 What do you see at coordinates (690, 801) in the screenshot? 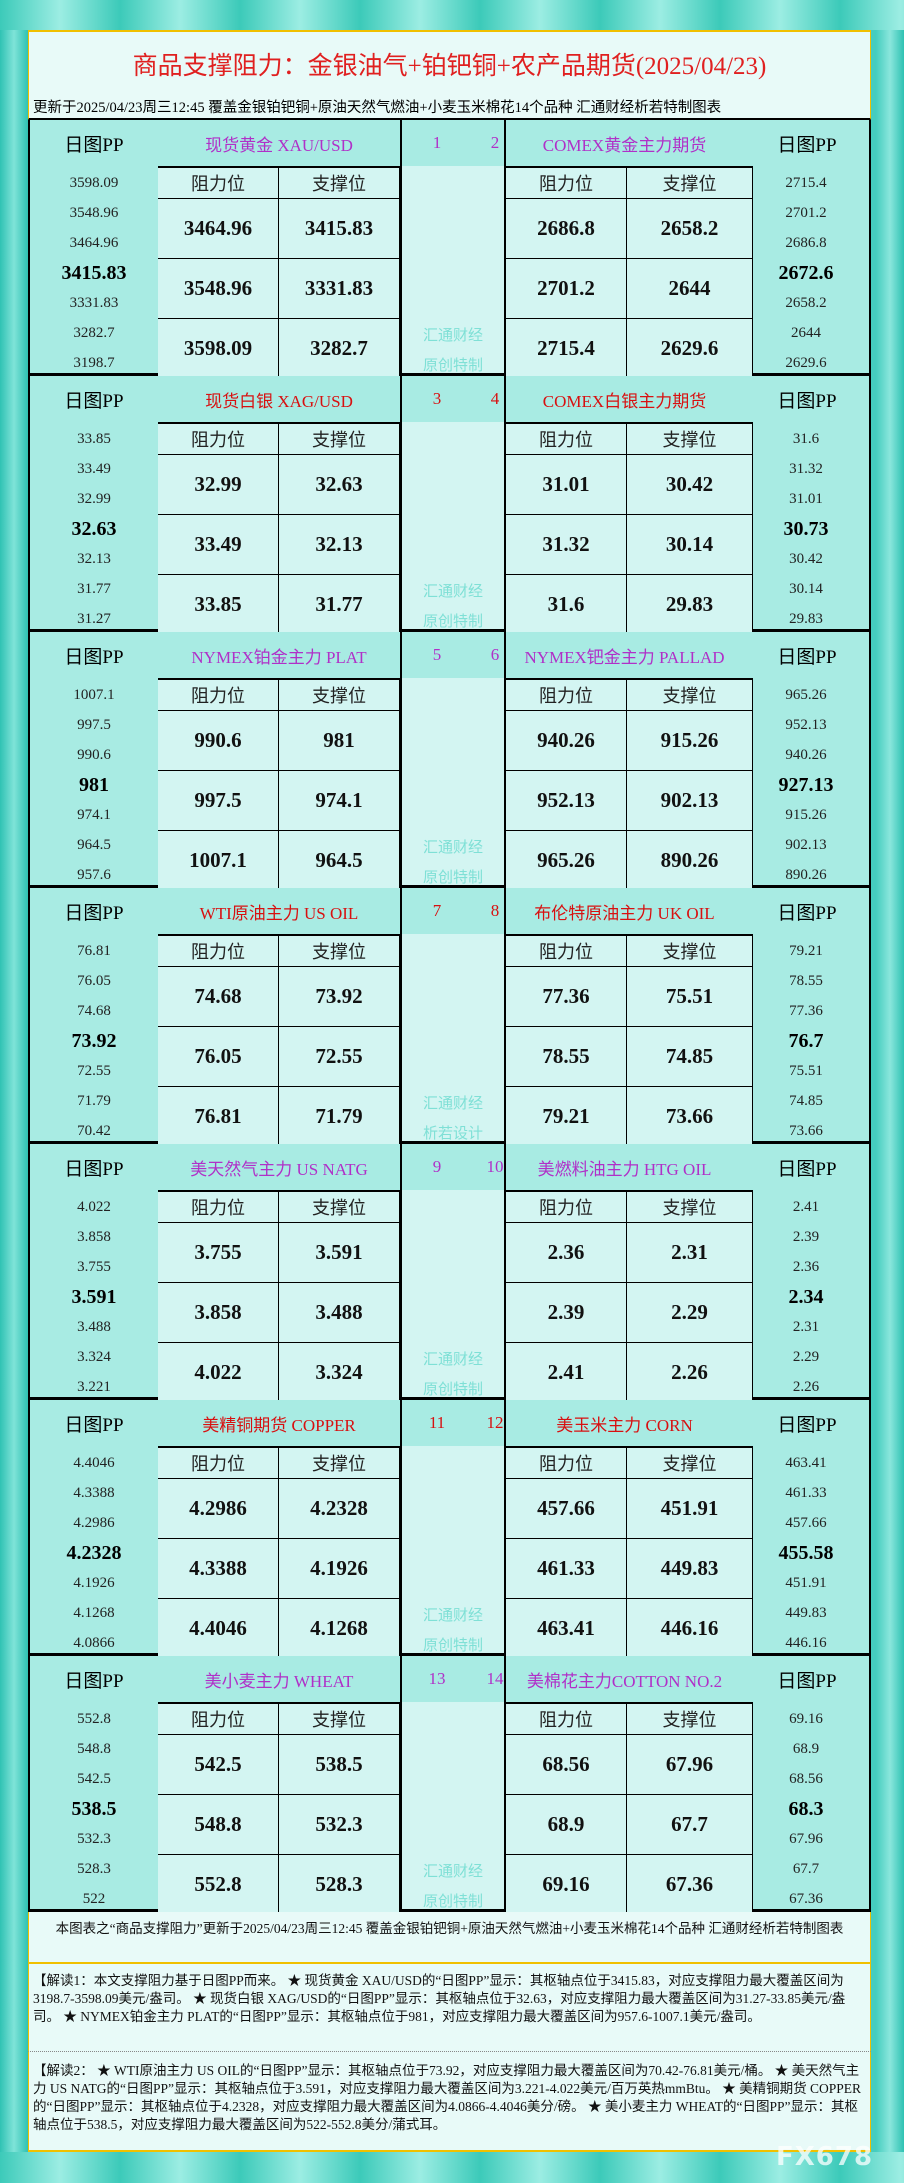
I see `support-value: 902.13` at bounding box center [690, 801].